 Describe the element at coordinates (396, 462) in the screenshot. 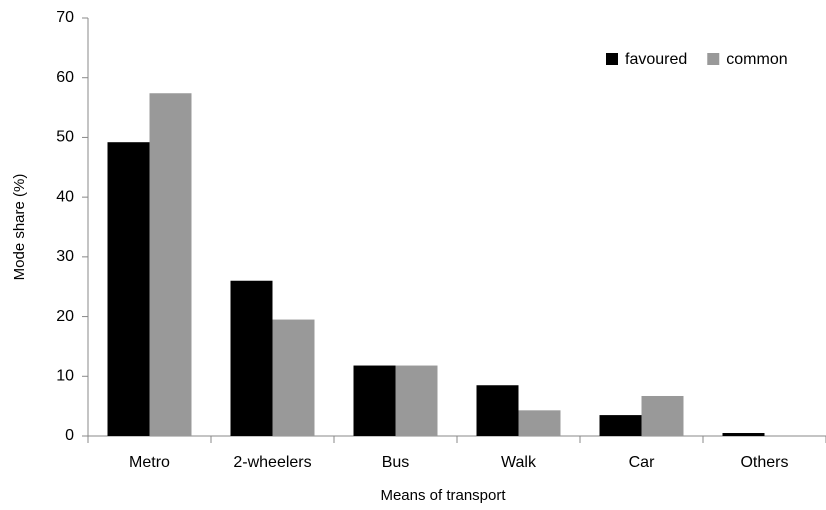

I see `x-tick-label: Bus` at that location.